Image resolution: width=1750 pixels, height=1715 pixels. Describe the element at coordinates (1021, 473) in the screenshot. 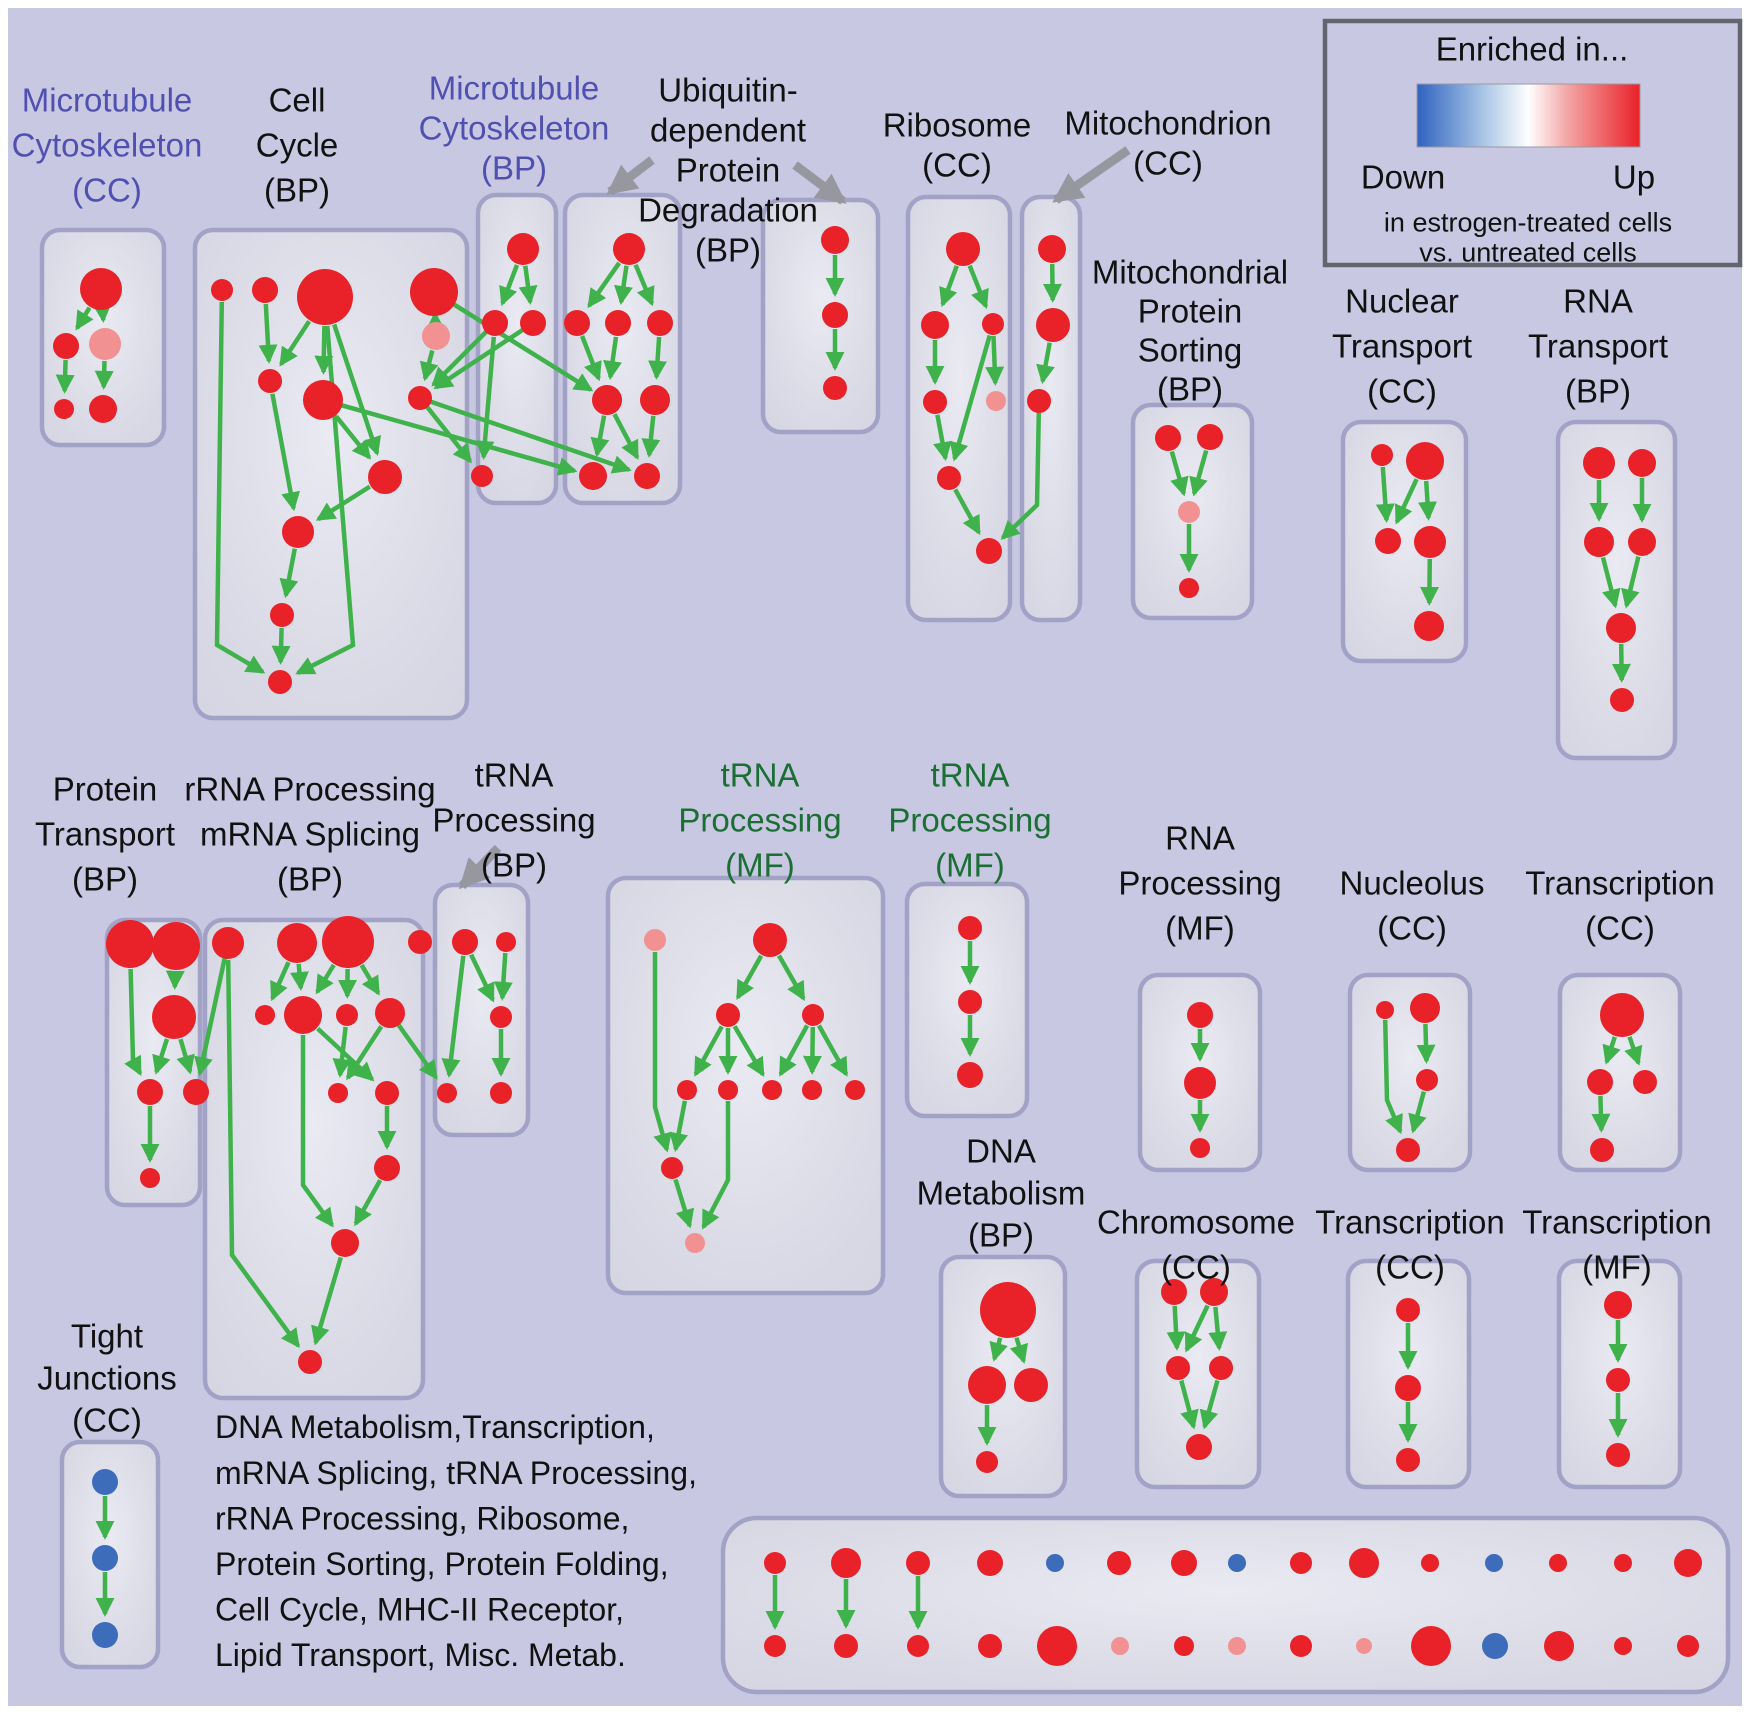

I see `cross-cluster-edge-arrow` at that location.